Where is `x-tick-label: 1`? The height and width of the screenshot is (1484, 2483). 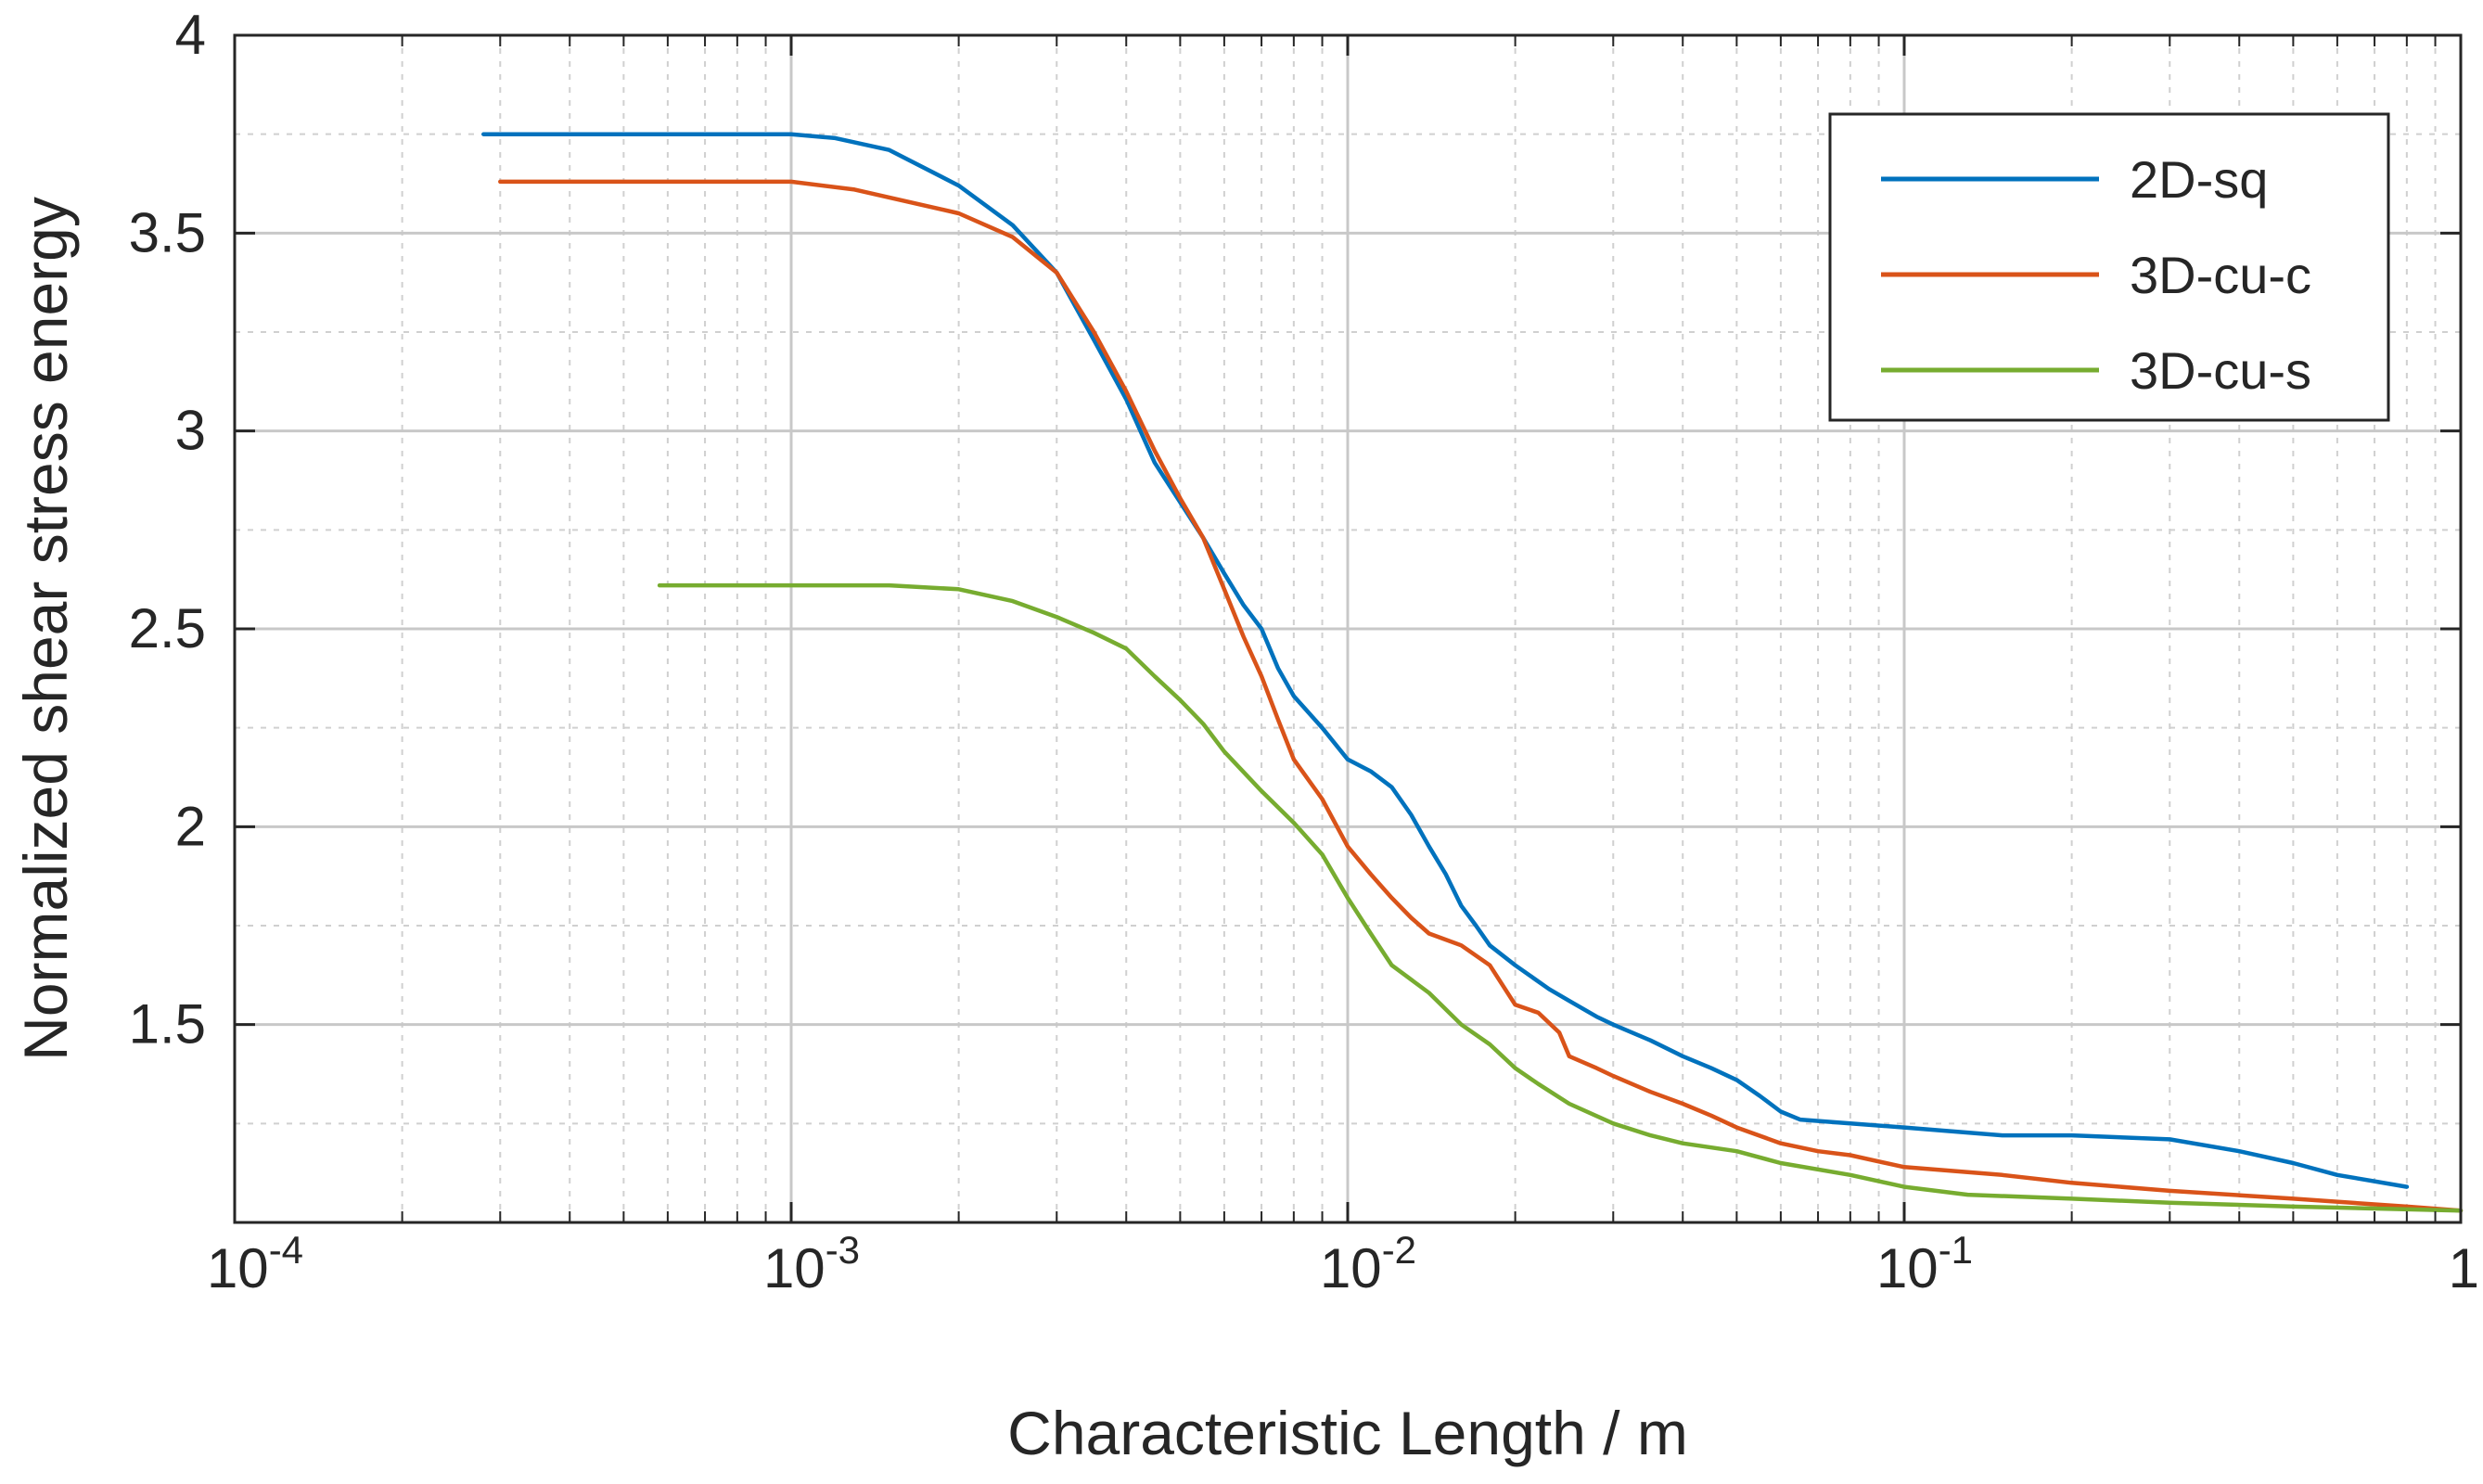
x-tick-label: 1 is located at coordinates (2464, 1268).